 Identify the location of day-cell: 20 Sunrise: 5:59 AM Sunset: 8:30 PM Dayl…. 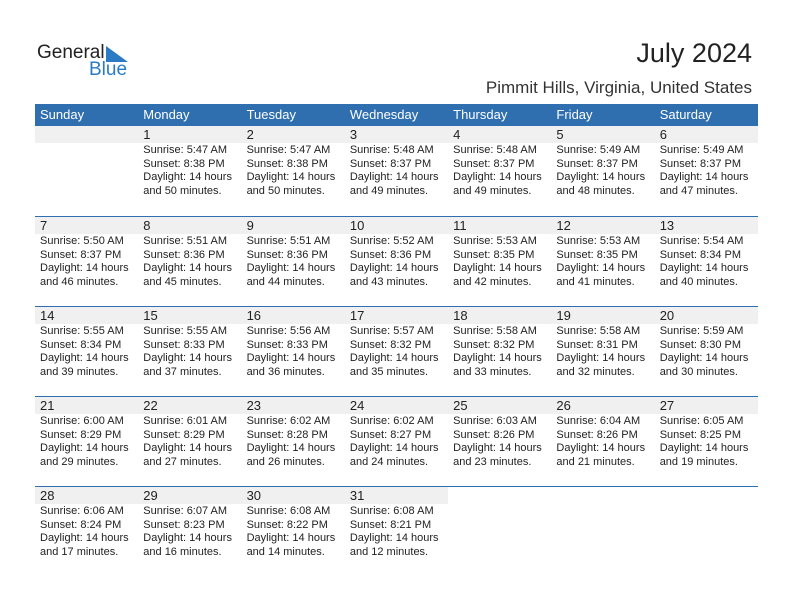
(706, 351).